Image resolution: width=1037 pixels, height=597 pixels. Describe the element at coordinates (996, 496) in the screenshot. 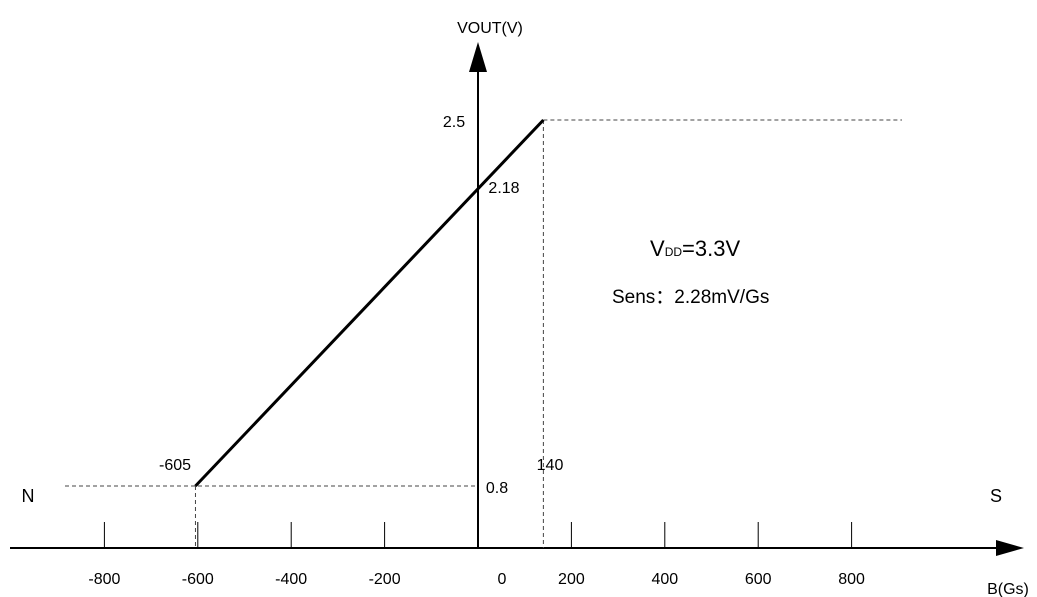

I see `pole-s-label: S` at that location.